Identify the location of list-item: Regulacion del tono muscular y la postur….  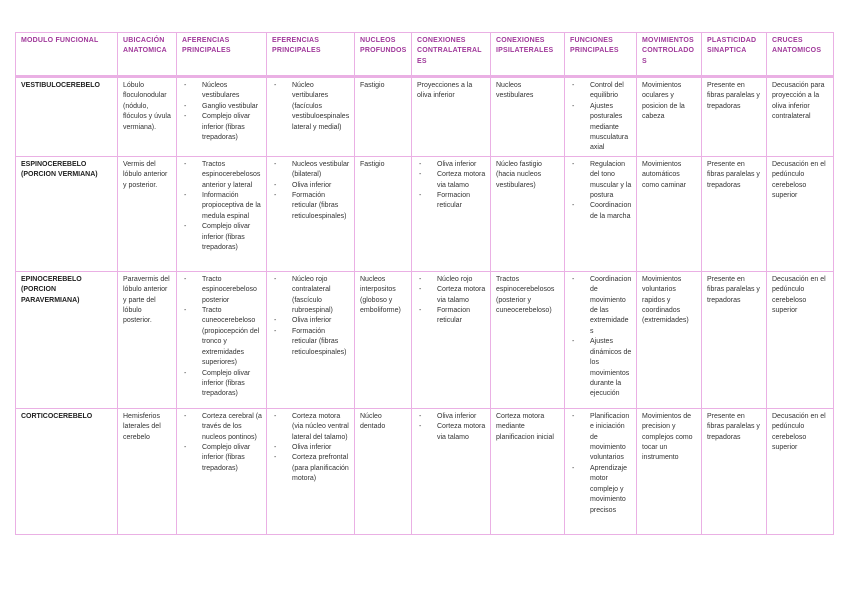
(601, 181).